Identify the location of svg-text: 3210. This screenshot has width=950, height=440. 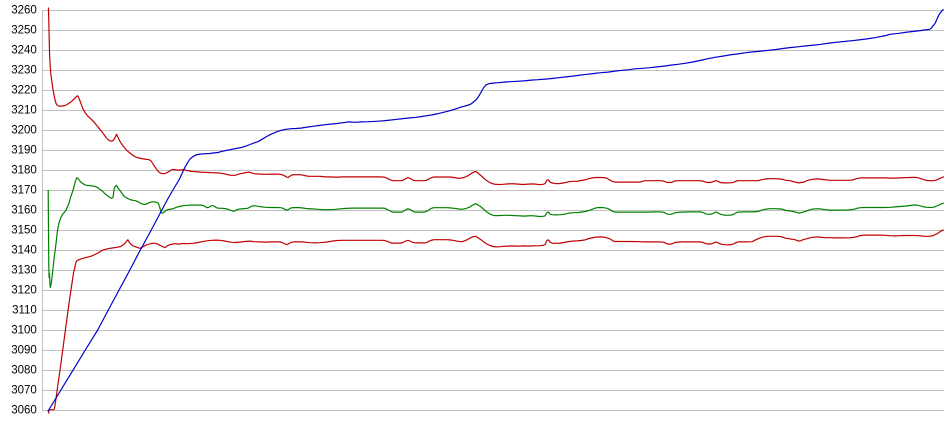
(24, 111).